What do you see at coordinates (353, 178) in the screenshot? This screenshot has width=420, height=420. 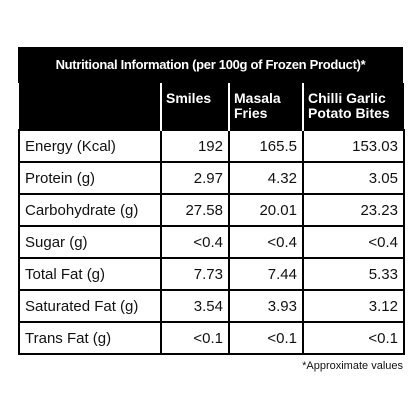 I see `cell-value: 3.05` at bounding box center [353, 178].